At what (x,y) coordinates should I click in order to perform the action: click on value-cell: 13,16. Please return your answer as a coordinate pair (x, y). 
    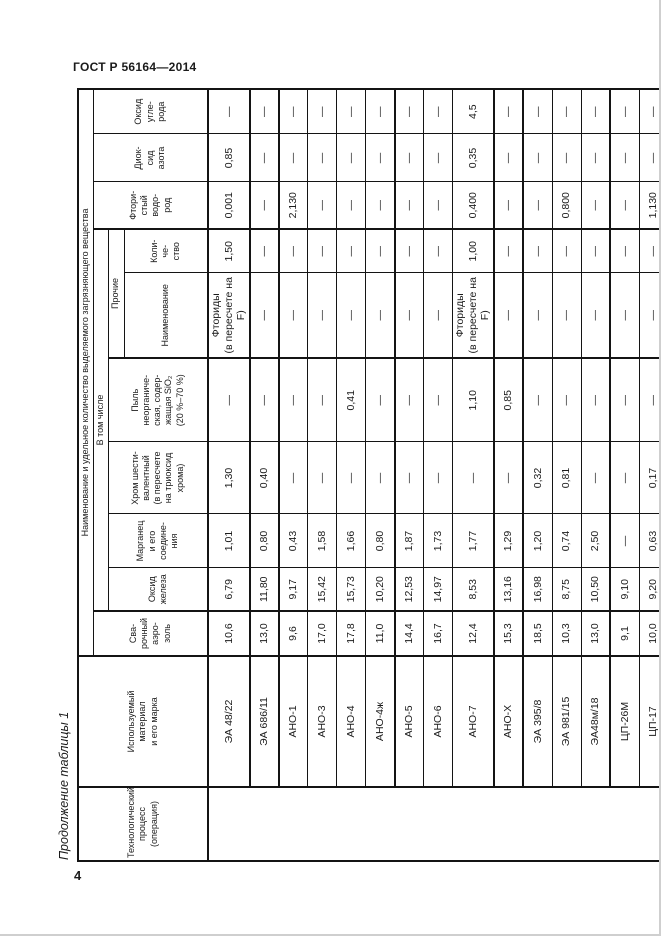
    Looking at the image, I should click on (509, 589).